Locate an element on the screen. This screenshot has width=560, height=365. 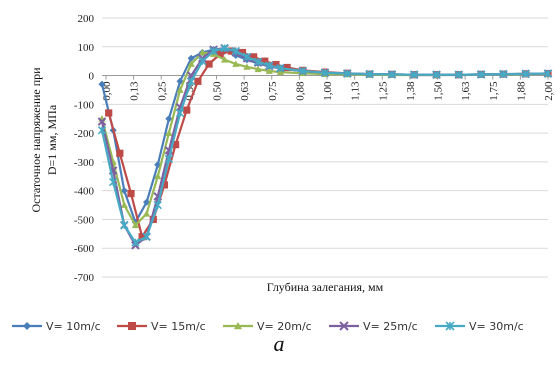
legend-item-3: V= 20m/c is located at coordinates (267, 326).